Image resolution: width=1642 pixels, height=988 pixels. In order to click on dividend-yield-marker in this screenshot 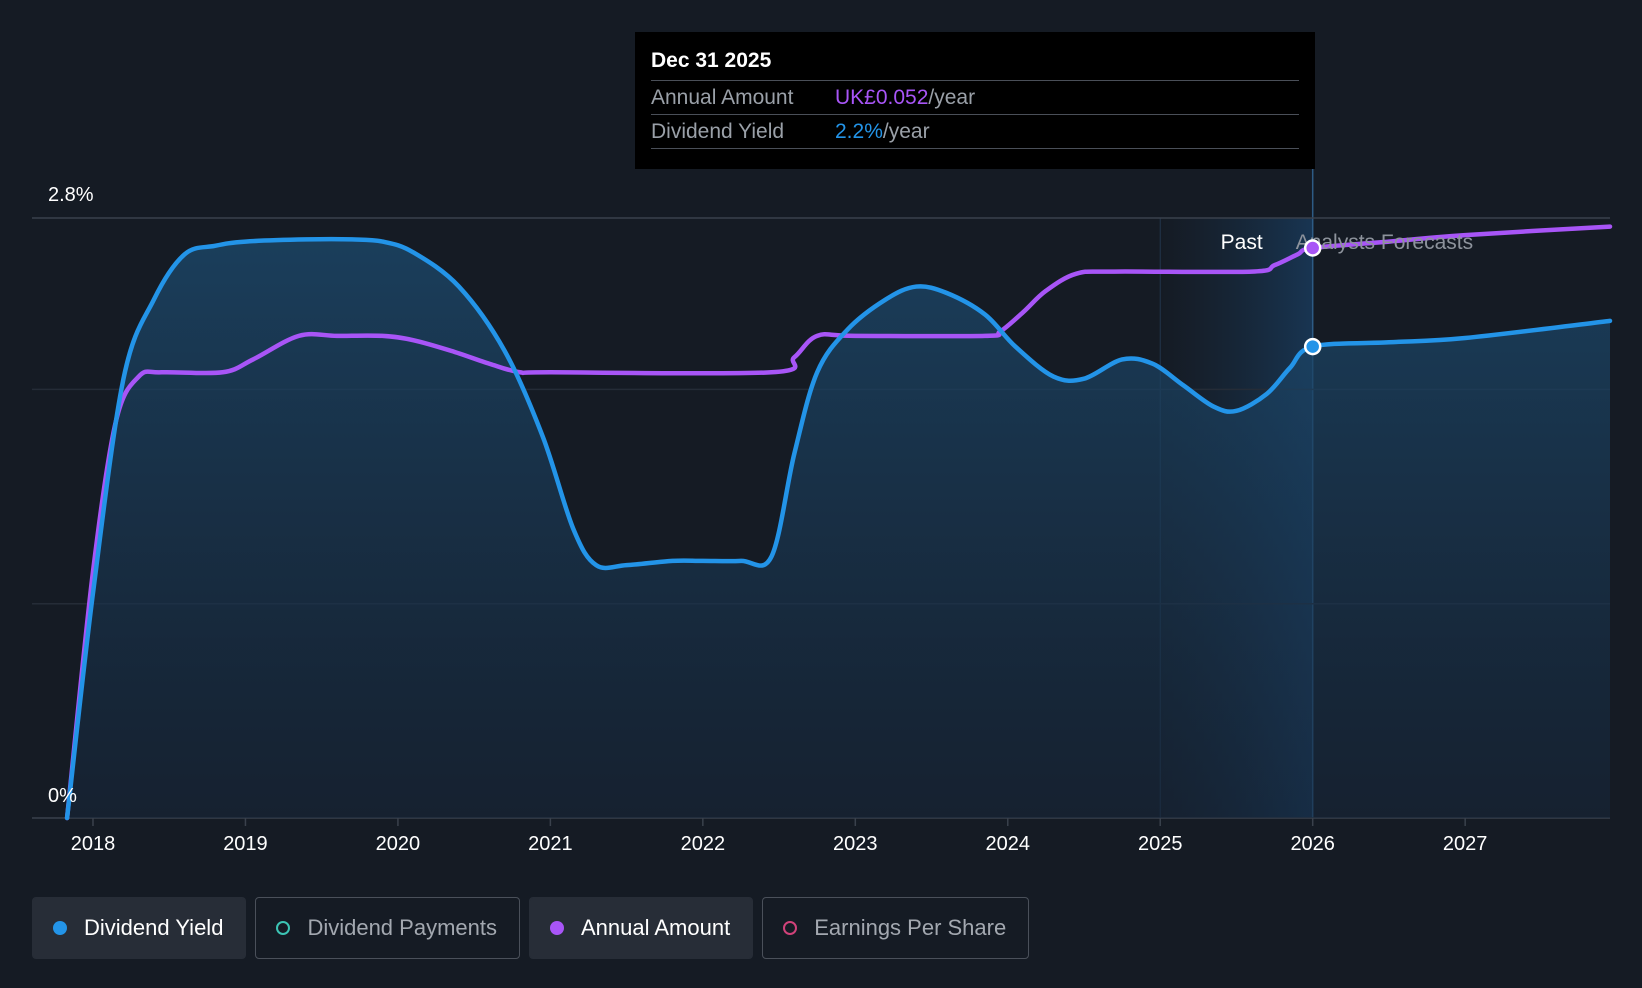, I will do `click(1312, 346)`.